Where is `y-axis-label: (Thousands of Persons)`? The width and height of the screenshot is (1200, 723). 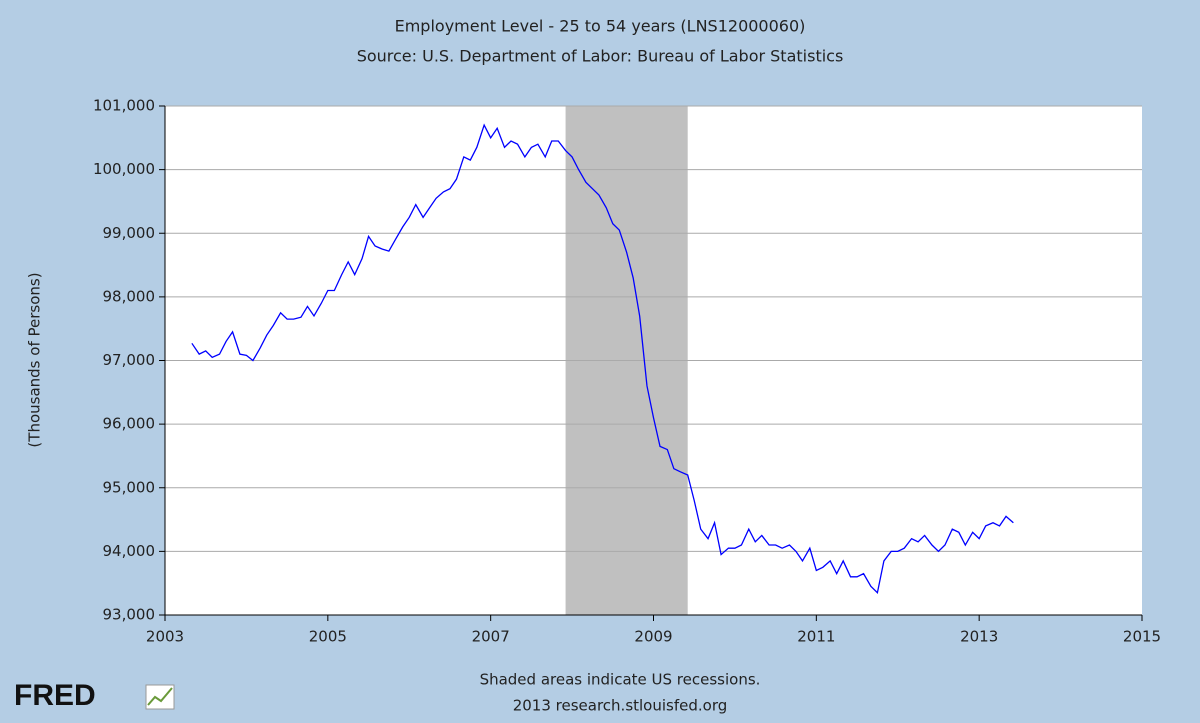 y-axis-label: (Thousands of Persons) is located at coordinates (35, 359).